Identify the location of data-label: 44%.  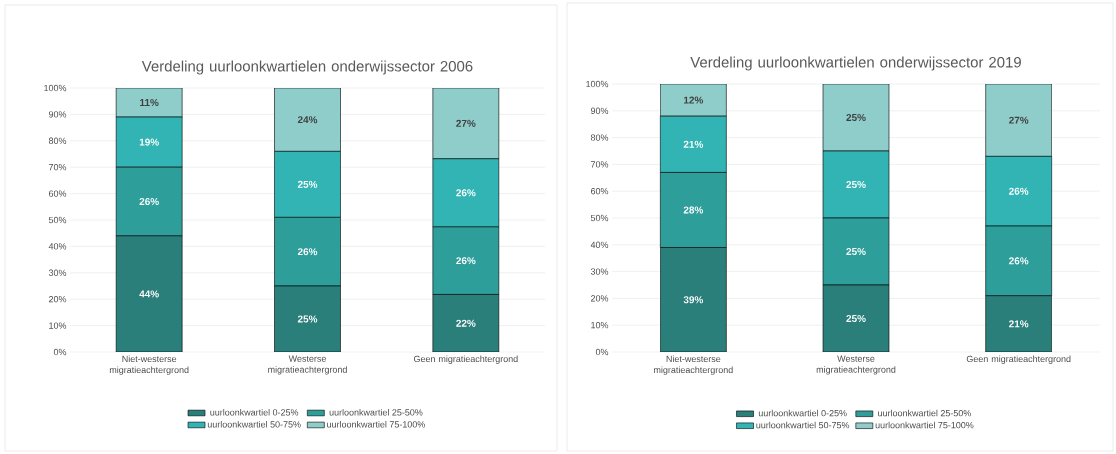
(149, 294).